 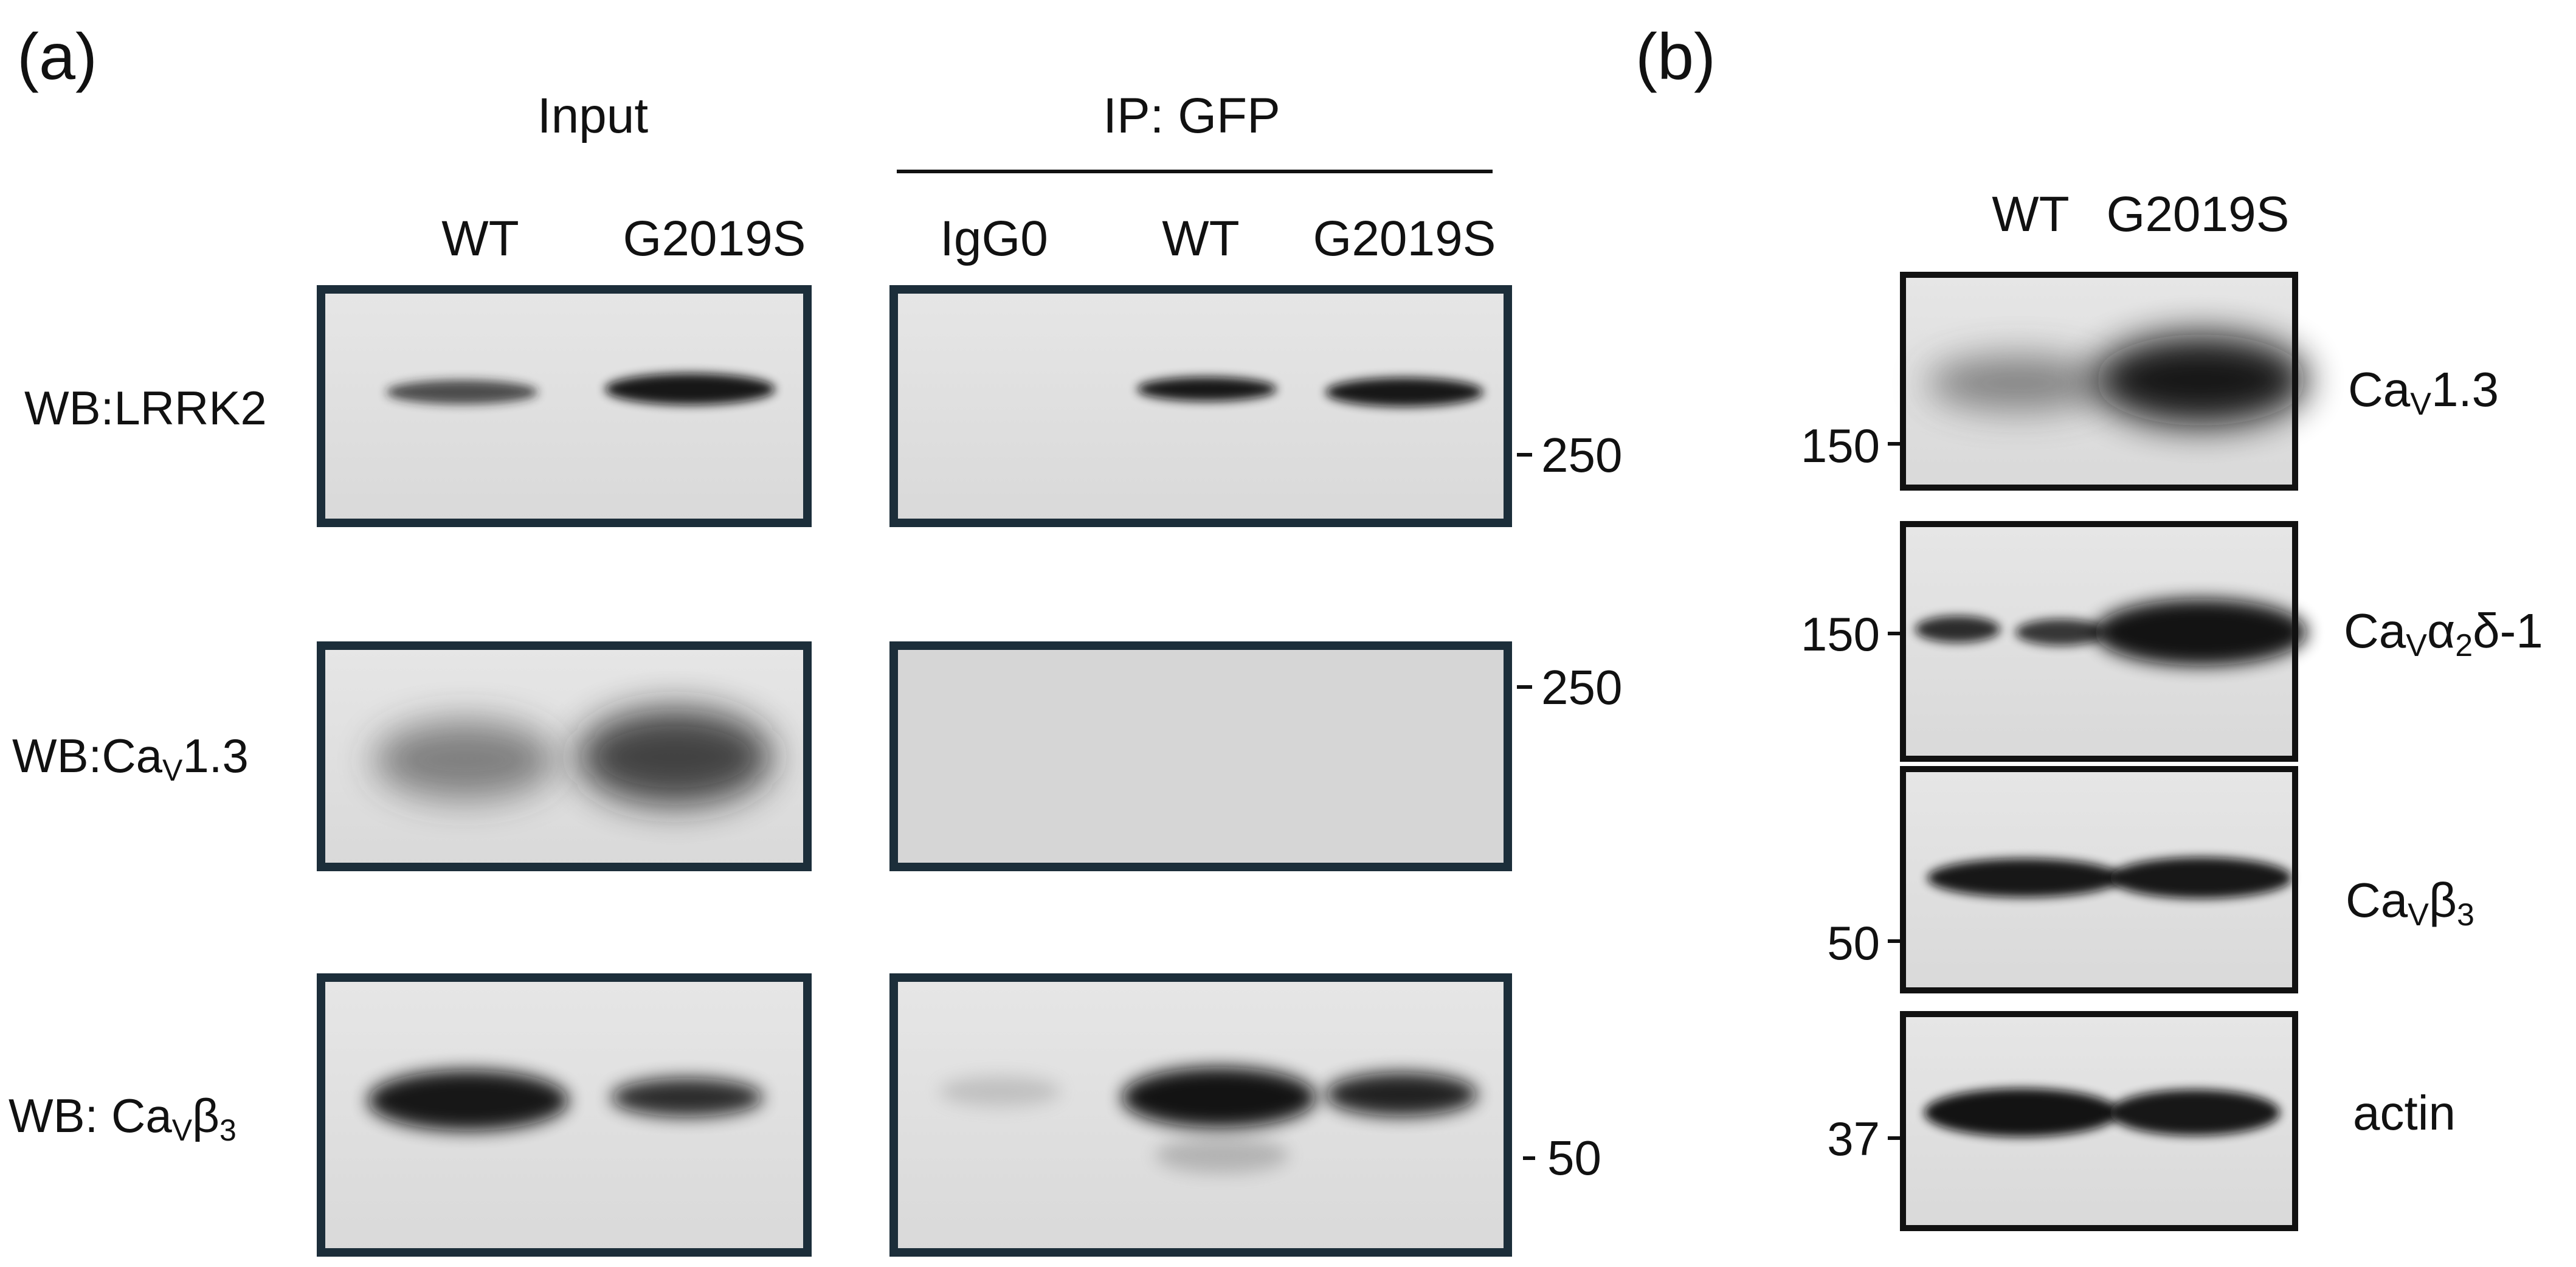 I want to click on marker-250-row1: 250, so click(x=1582, y=455).